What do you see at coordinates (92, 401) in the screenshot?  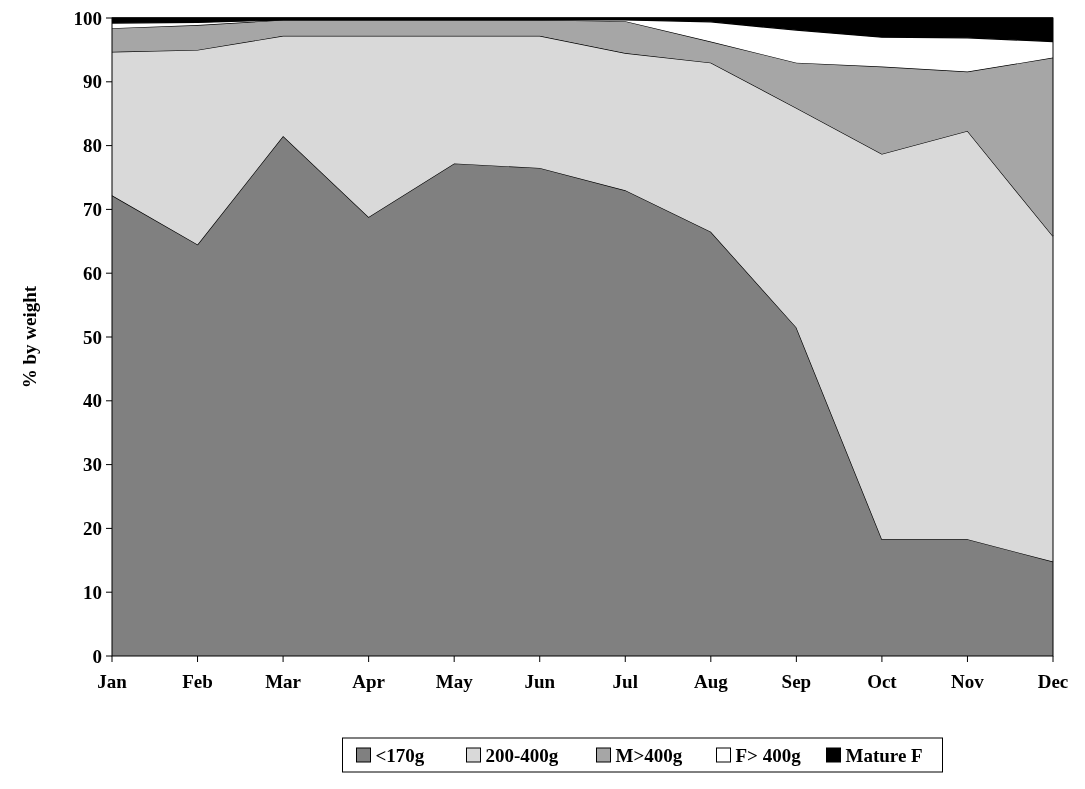 I see `y-tick-label: 40` at bounding box center [92, 401].